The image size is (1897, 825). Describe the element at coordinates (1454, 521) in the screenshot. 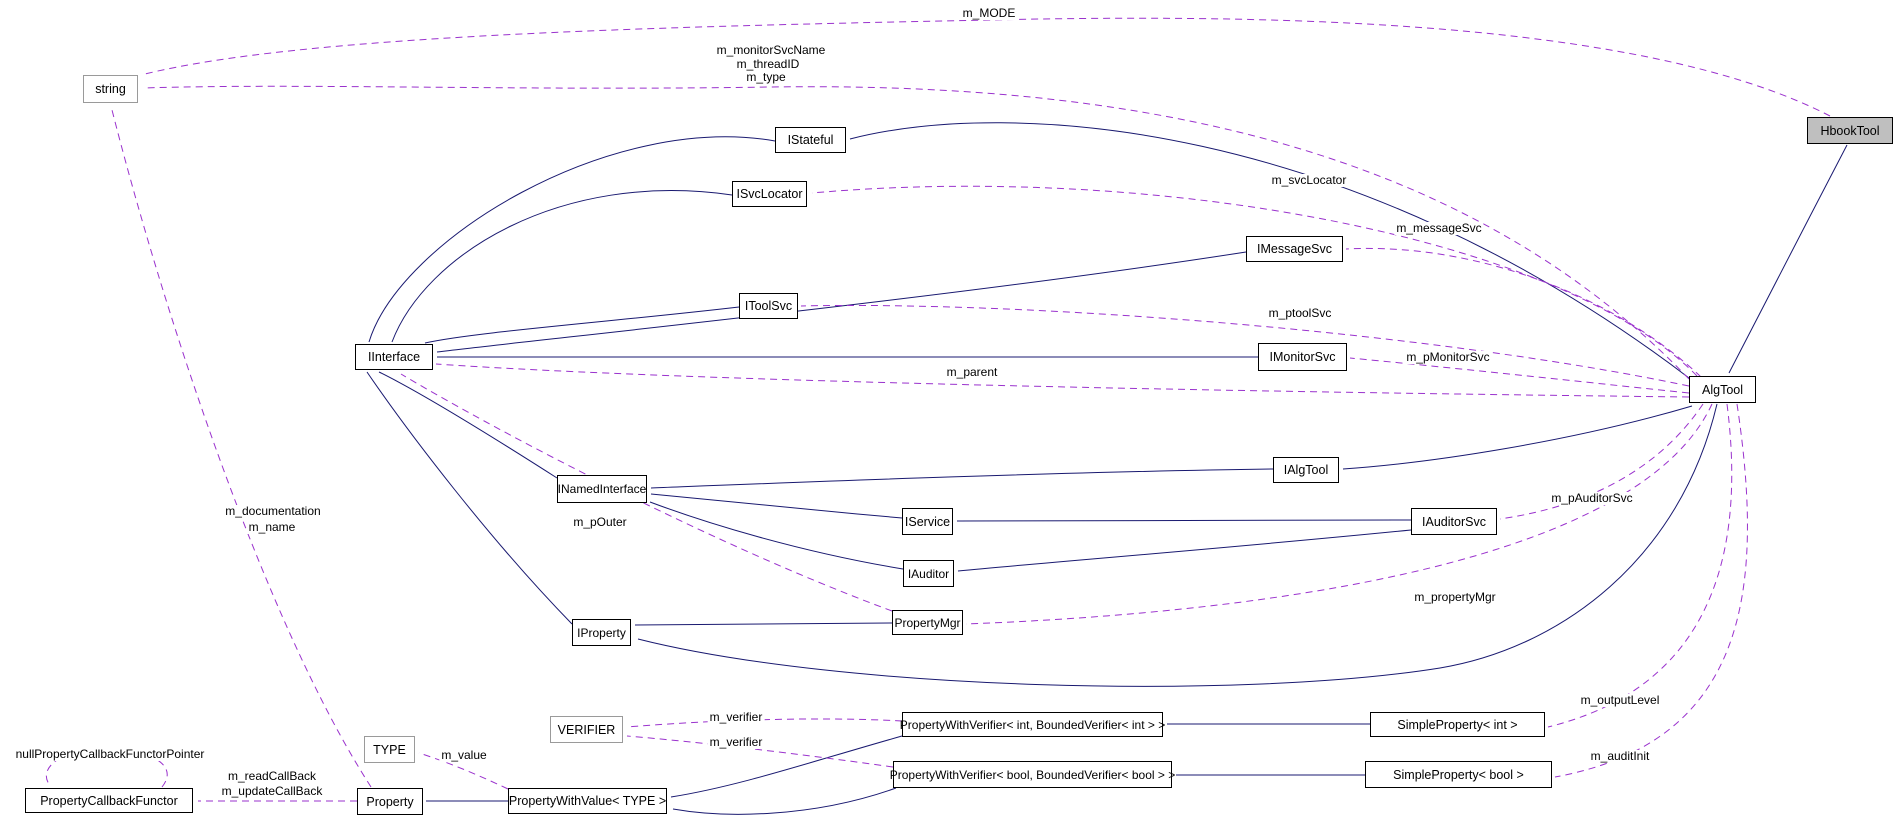

I see `node-iauditorsvc: IAuditorSvc` at that location.